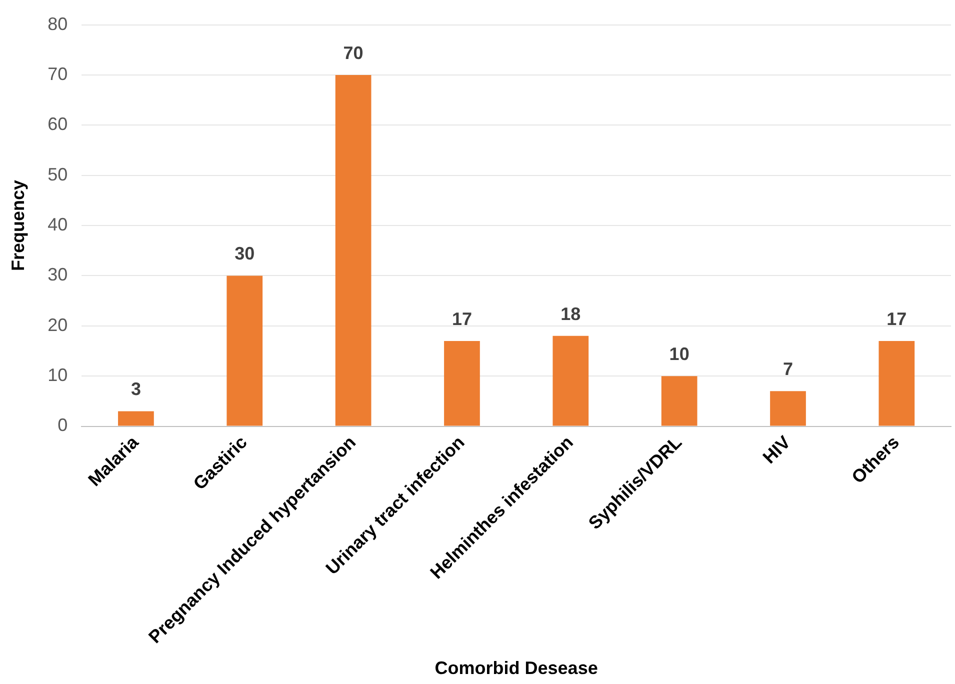  What do you see at coordinates (58, 224) in the screenshot?
I see `y-tick-label: 40` at bounding box center [58, 224].